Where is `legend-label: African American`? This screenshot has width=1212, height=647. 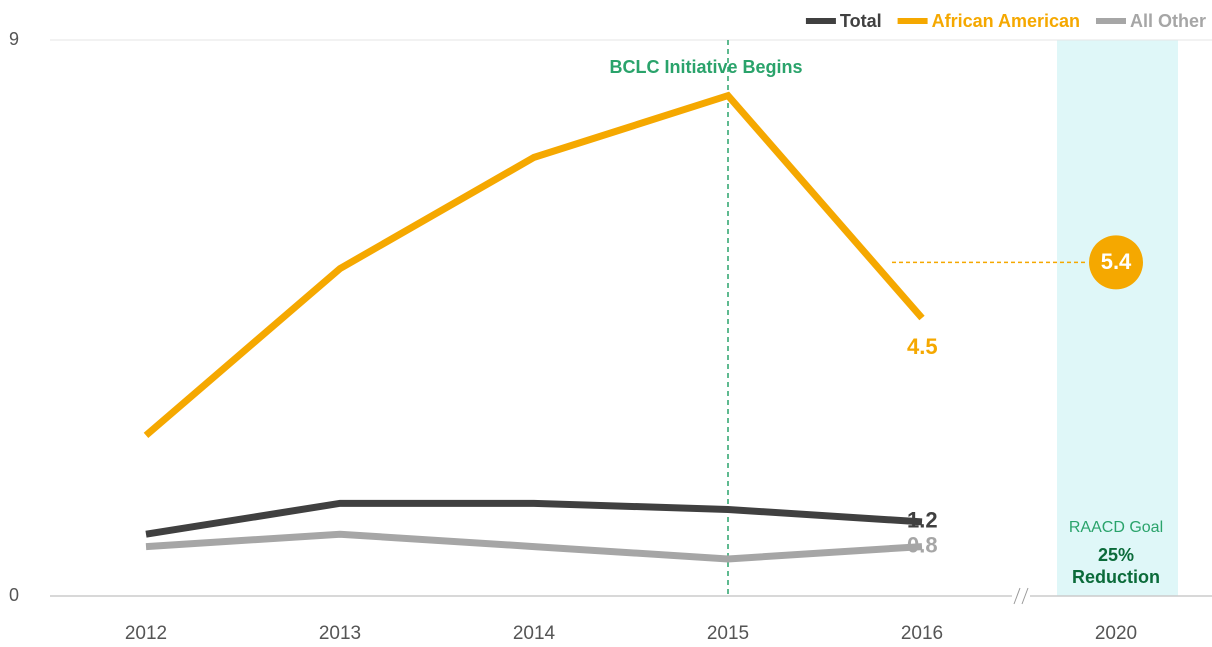
legend-label: African American is located at coordinates (1006, 21).